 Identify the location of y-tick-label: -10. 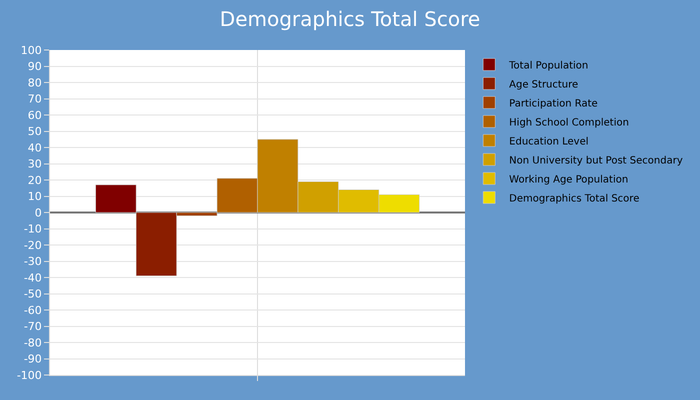
(33, 229).